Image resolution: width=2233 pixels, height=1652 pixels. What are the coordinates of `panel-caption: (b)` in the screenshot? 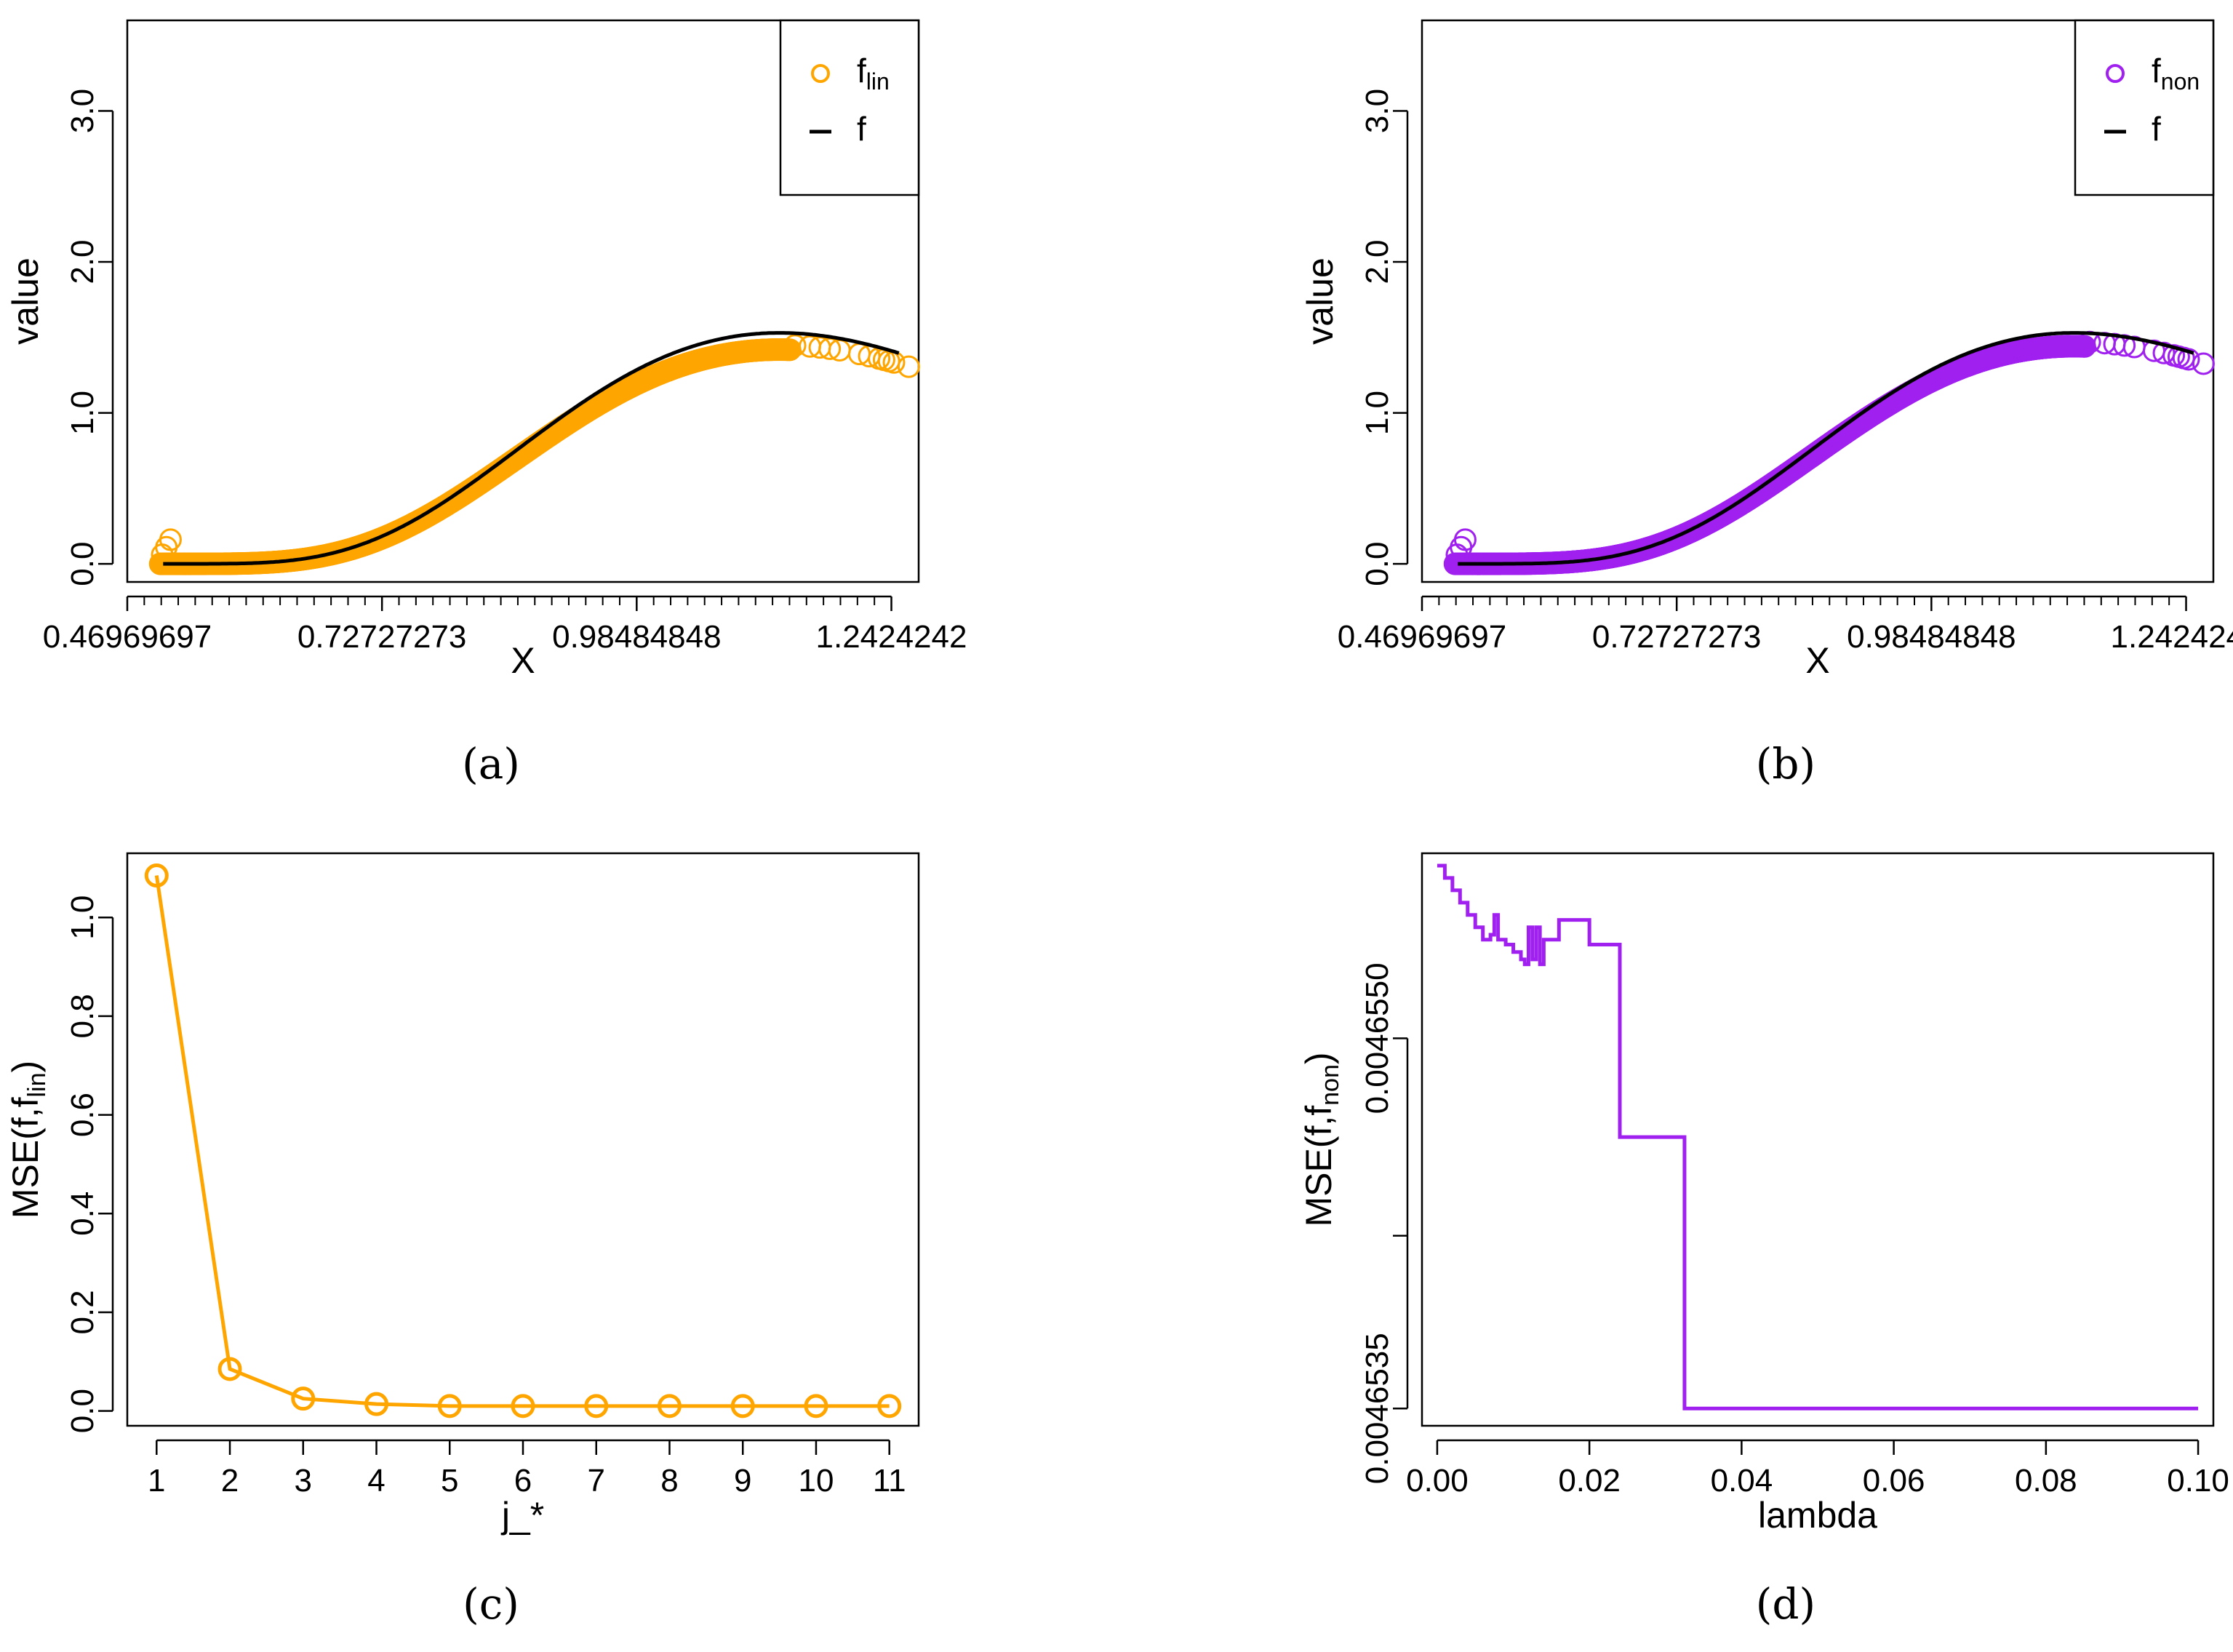 It's located at (1785, 764).